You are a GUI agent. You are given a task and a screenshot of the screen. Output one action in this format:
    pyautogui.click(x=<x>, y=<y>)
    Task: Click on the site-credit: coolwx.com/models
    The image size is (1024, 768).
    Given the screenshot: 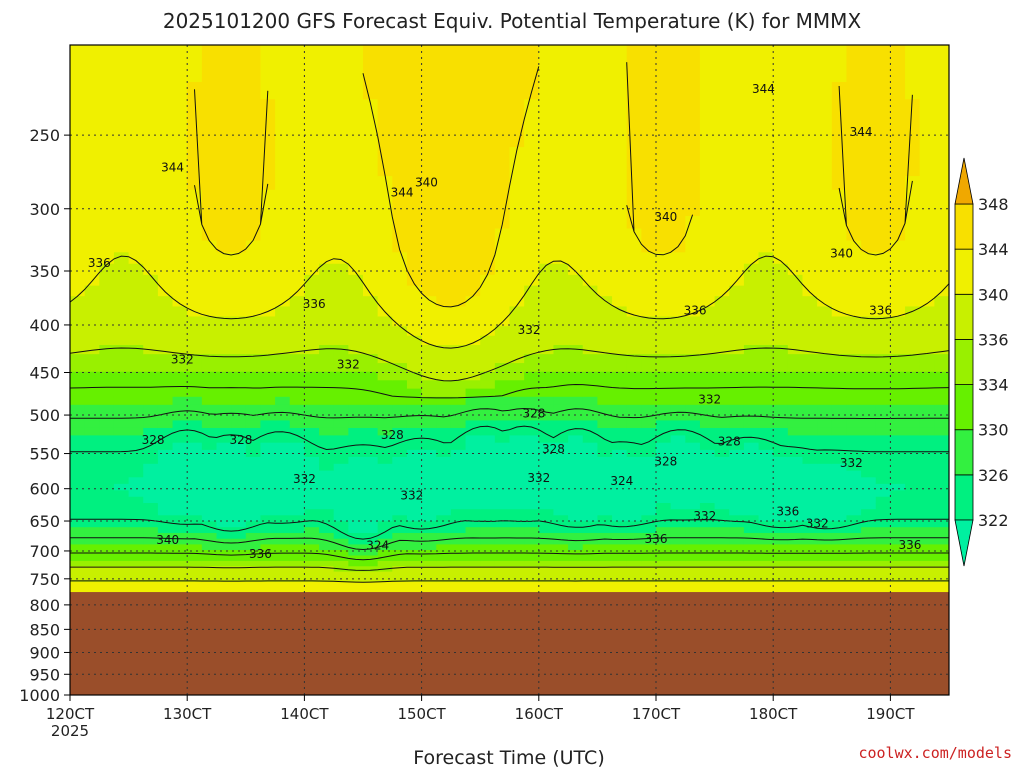 What is the action you would take?
    pyautogui.click(x=935, y=753)
    